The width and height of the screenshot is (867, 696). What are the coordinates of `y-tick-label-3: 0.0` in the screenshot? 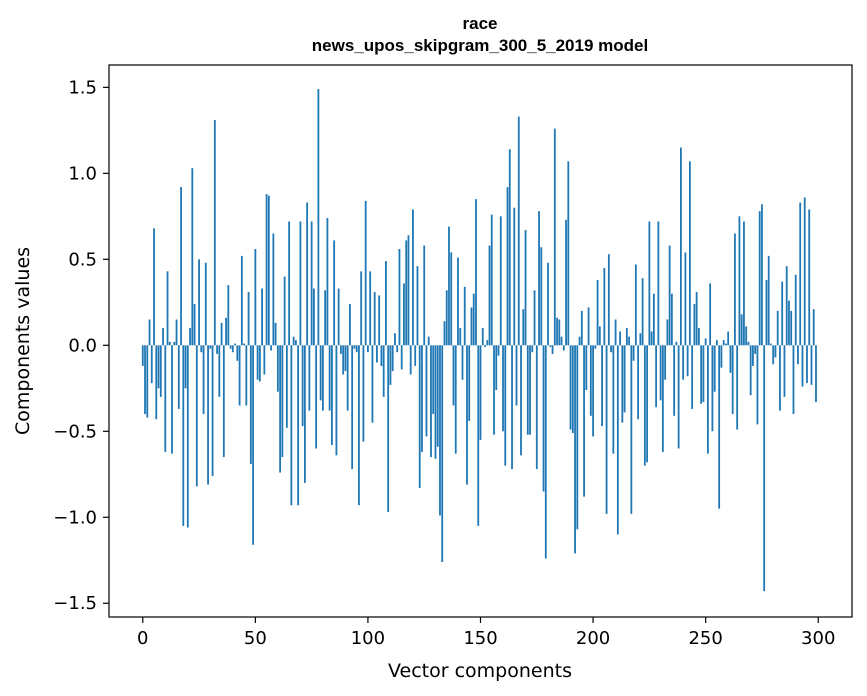 It's located at (82, 345).